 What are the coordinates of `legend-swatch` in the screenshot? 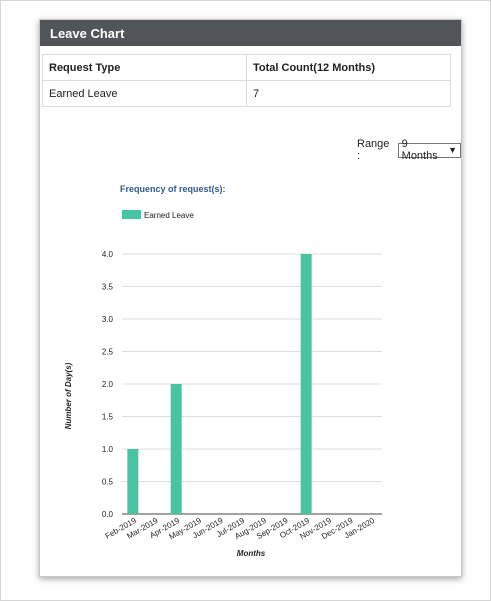 It's located at (131, 214).